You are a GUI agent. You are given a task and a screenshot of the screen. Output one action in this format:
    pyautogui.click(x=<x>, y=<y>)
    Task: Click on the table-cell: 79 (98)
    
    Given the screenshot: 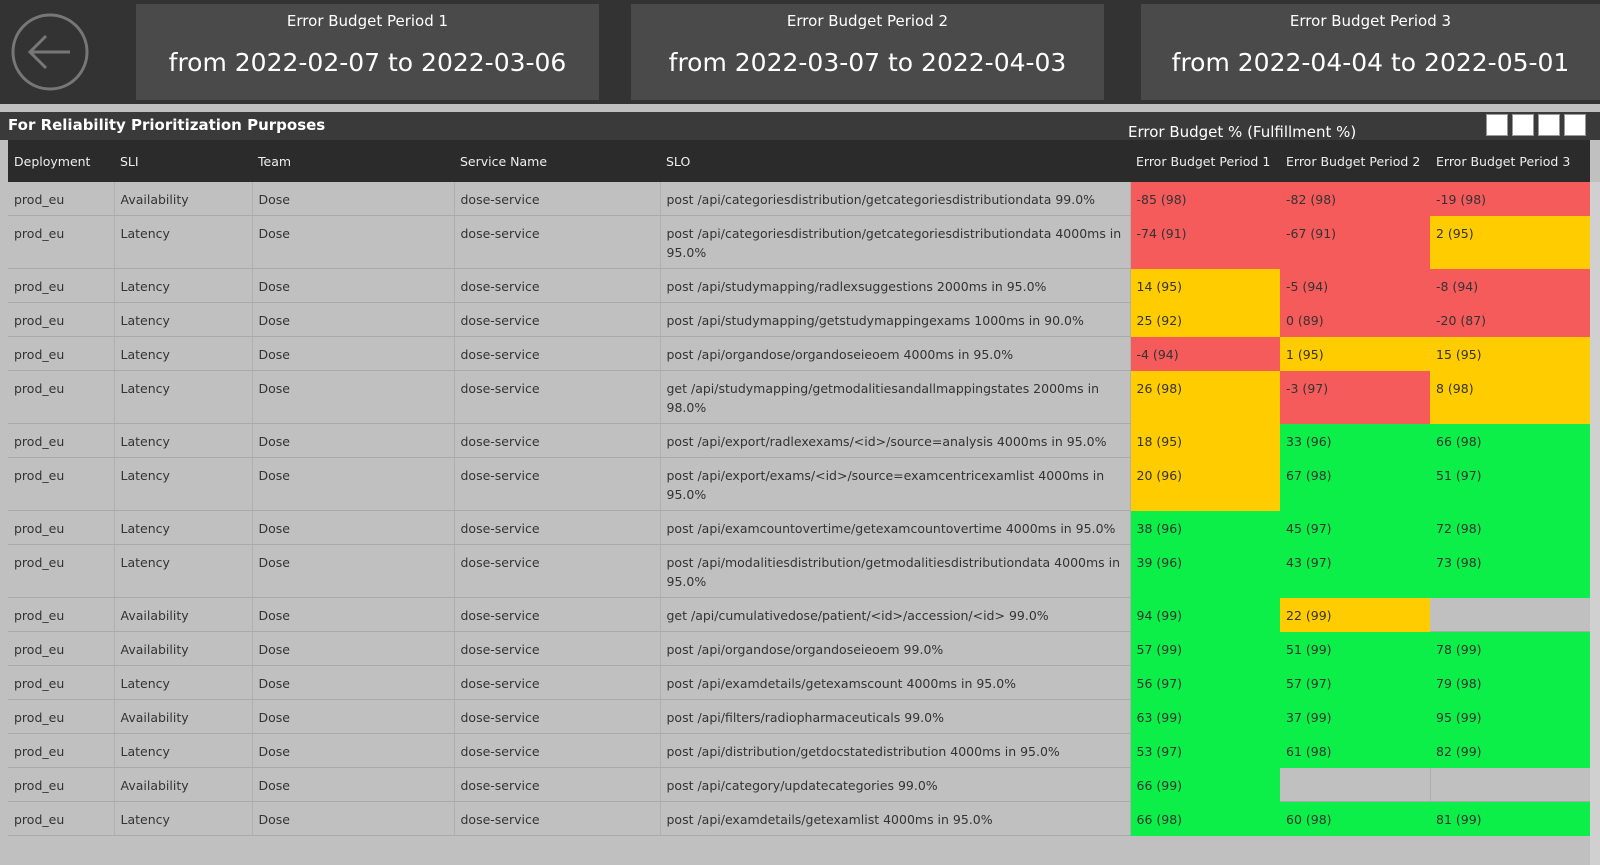 What is the action you would take?
    pyautogui.click(x=1510, y=682)
    